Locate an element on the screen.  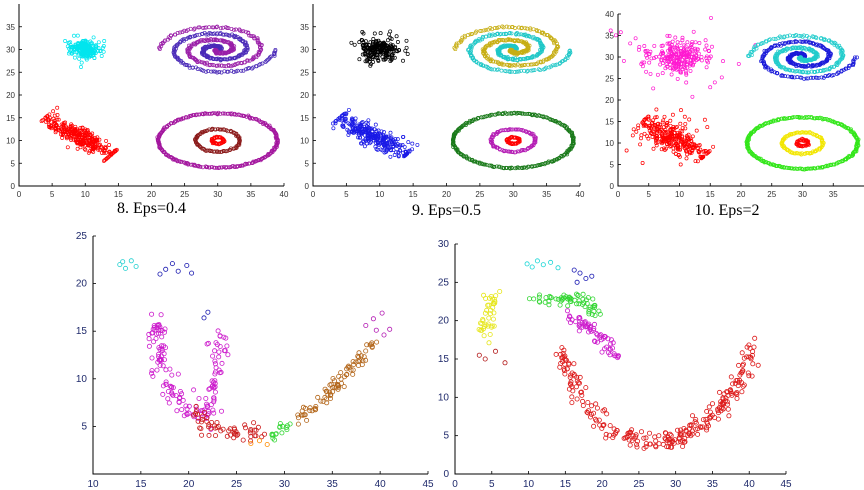
point-cluster-purple is located at coordinates (382, 313).